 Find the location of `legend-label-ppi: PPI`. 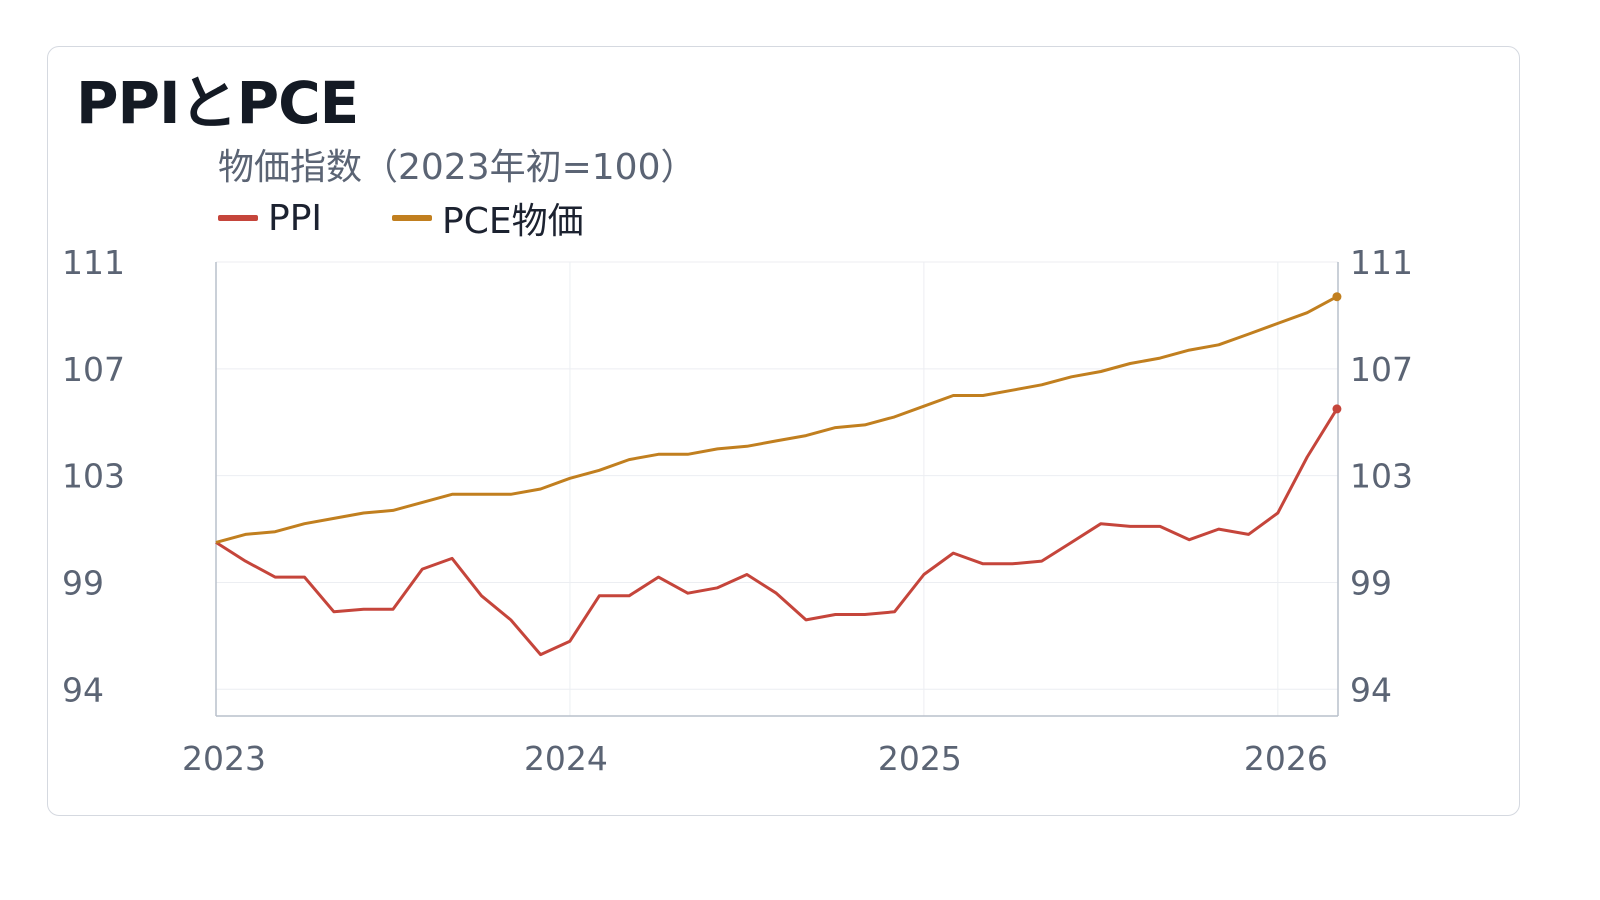

legend-label-ppi: PPI is located at coordinates (295, 218).